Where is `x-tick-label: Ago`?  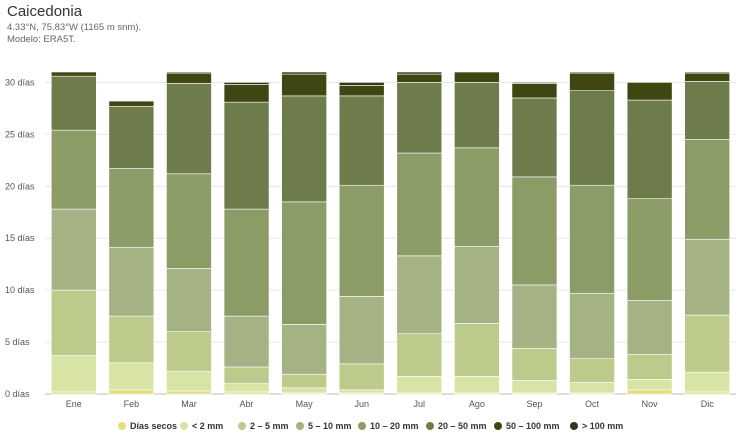 x-tick-label: Ago is located at coordinates (477, 404).